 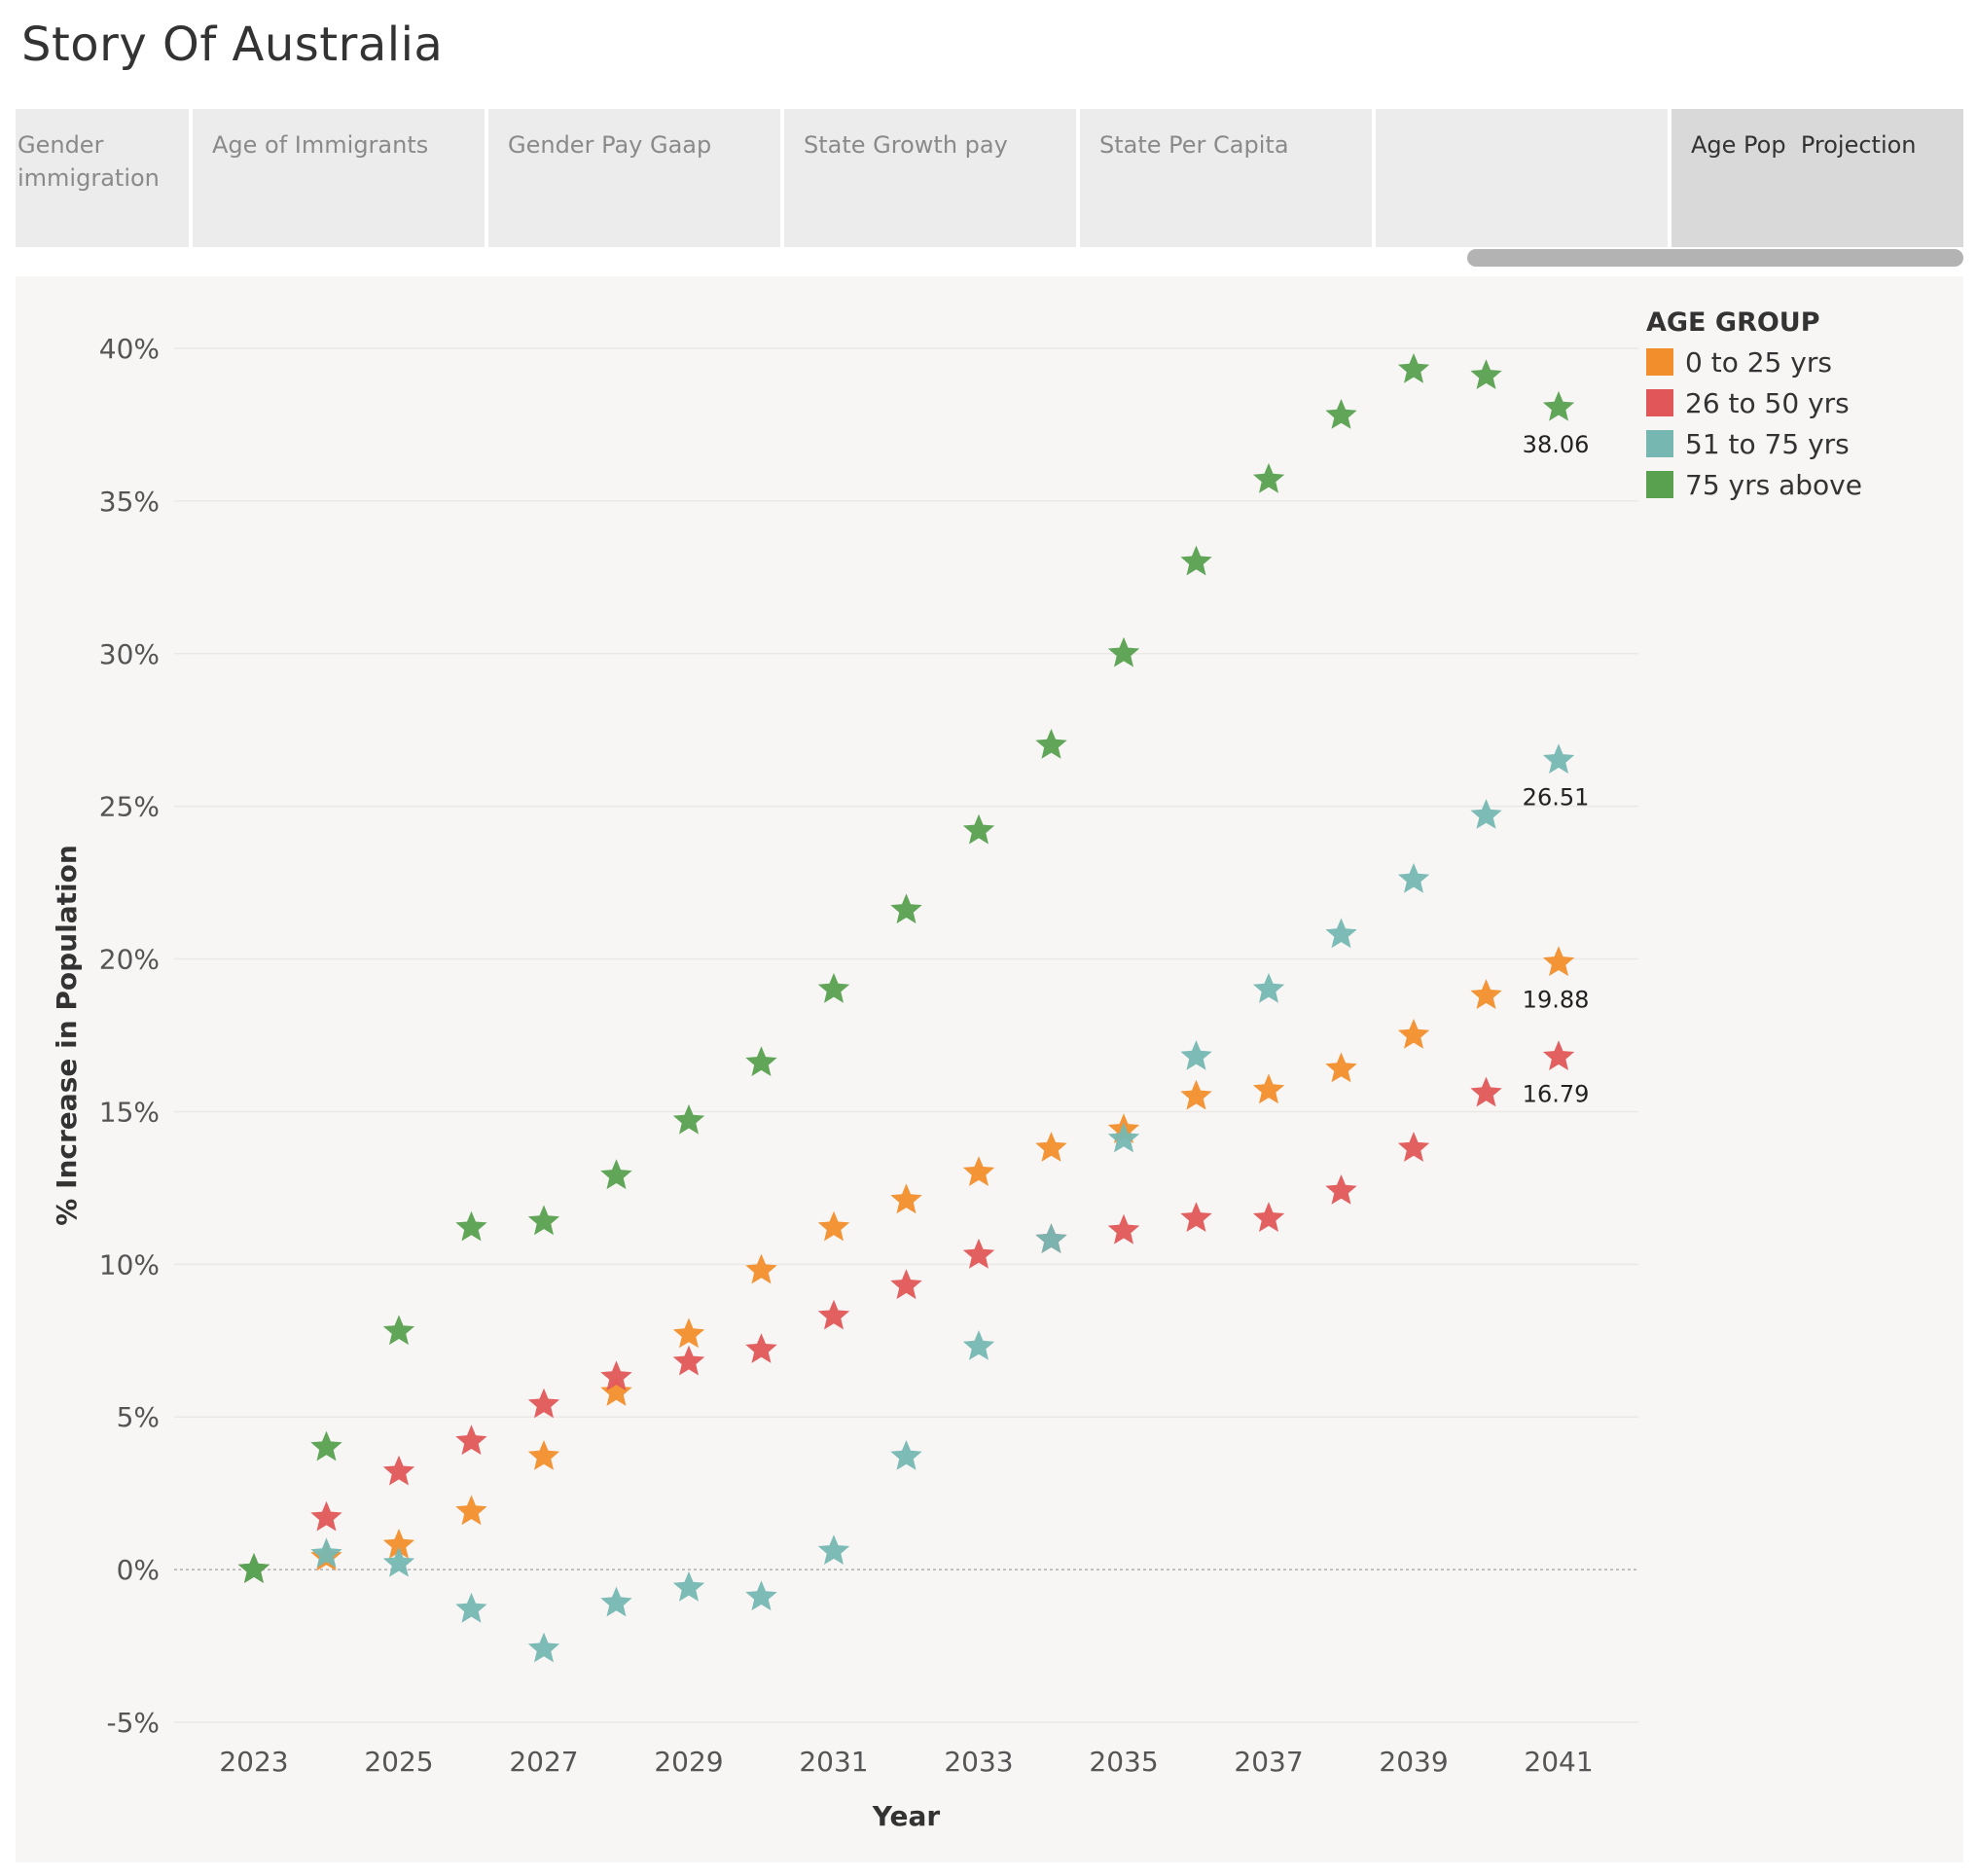 I want to click on data-label: 19.88, so click(x=1556, y=999).